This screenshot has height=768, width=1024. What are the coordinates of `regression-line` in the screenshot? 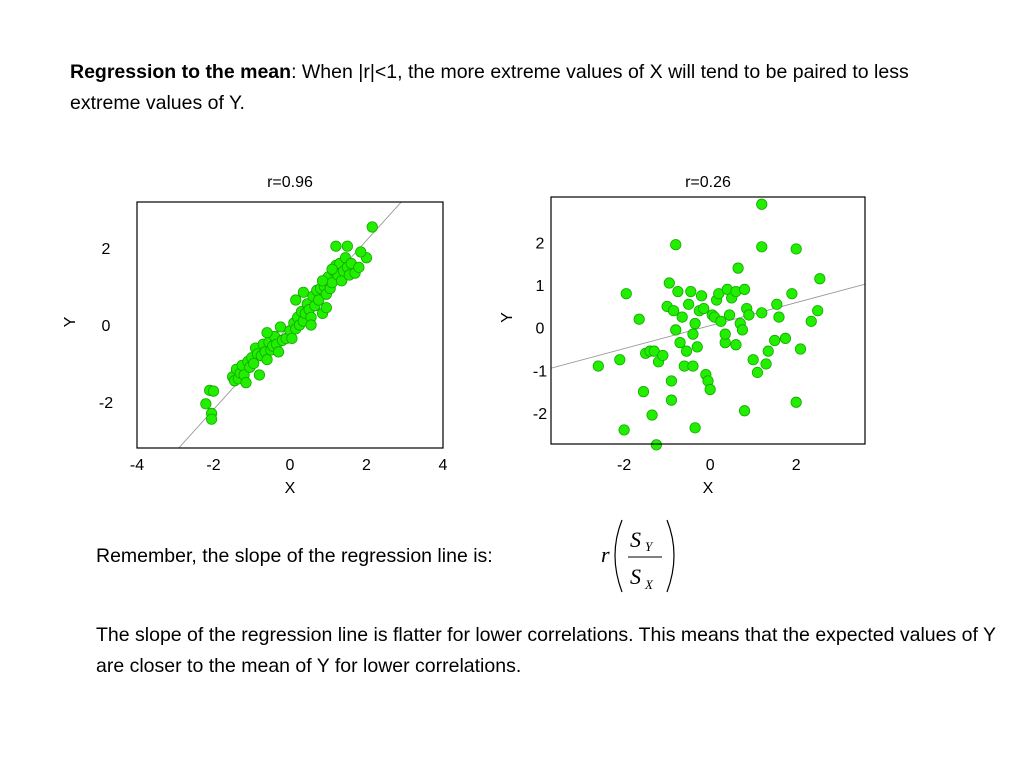 It's located at (708, 326).